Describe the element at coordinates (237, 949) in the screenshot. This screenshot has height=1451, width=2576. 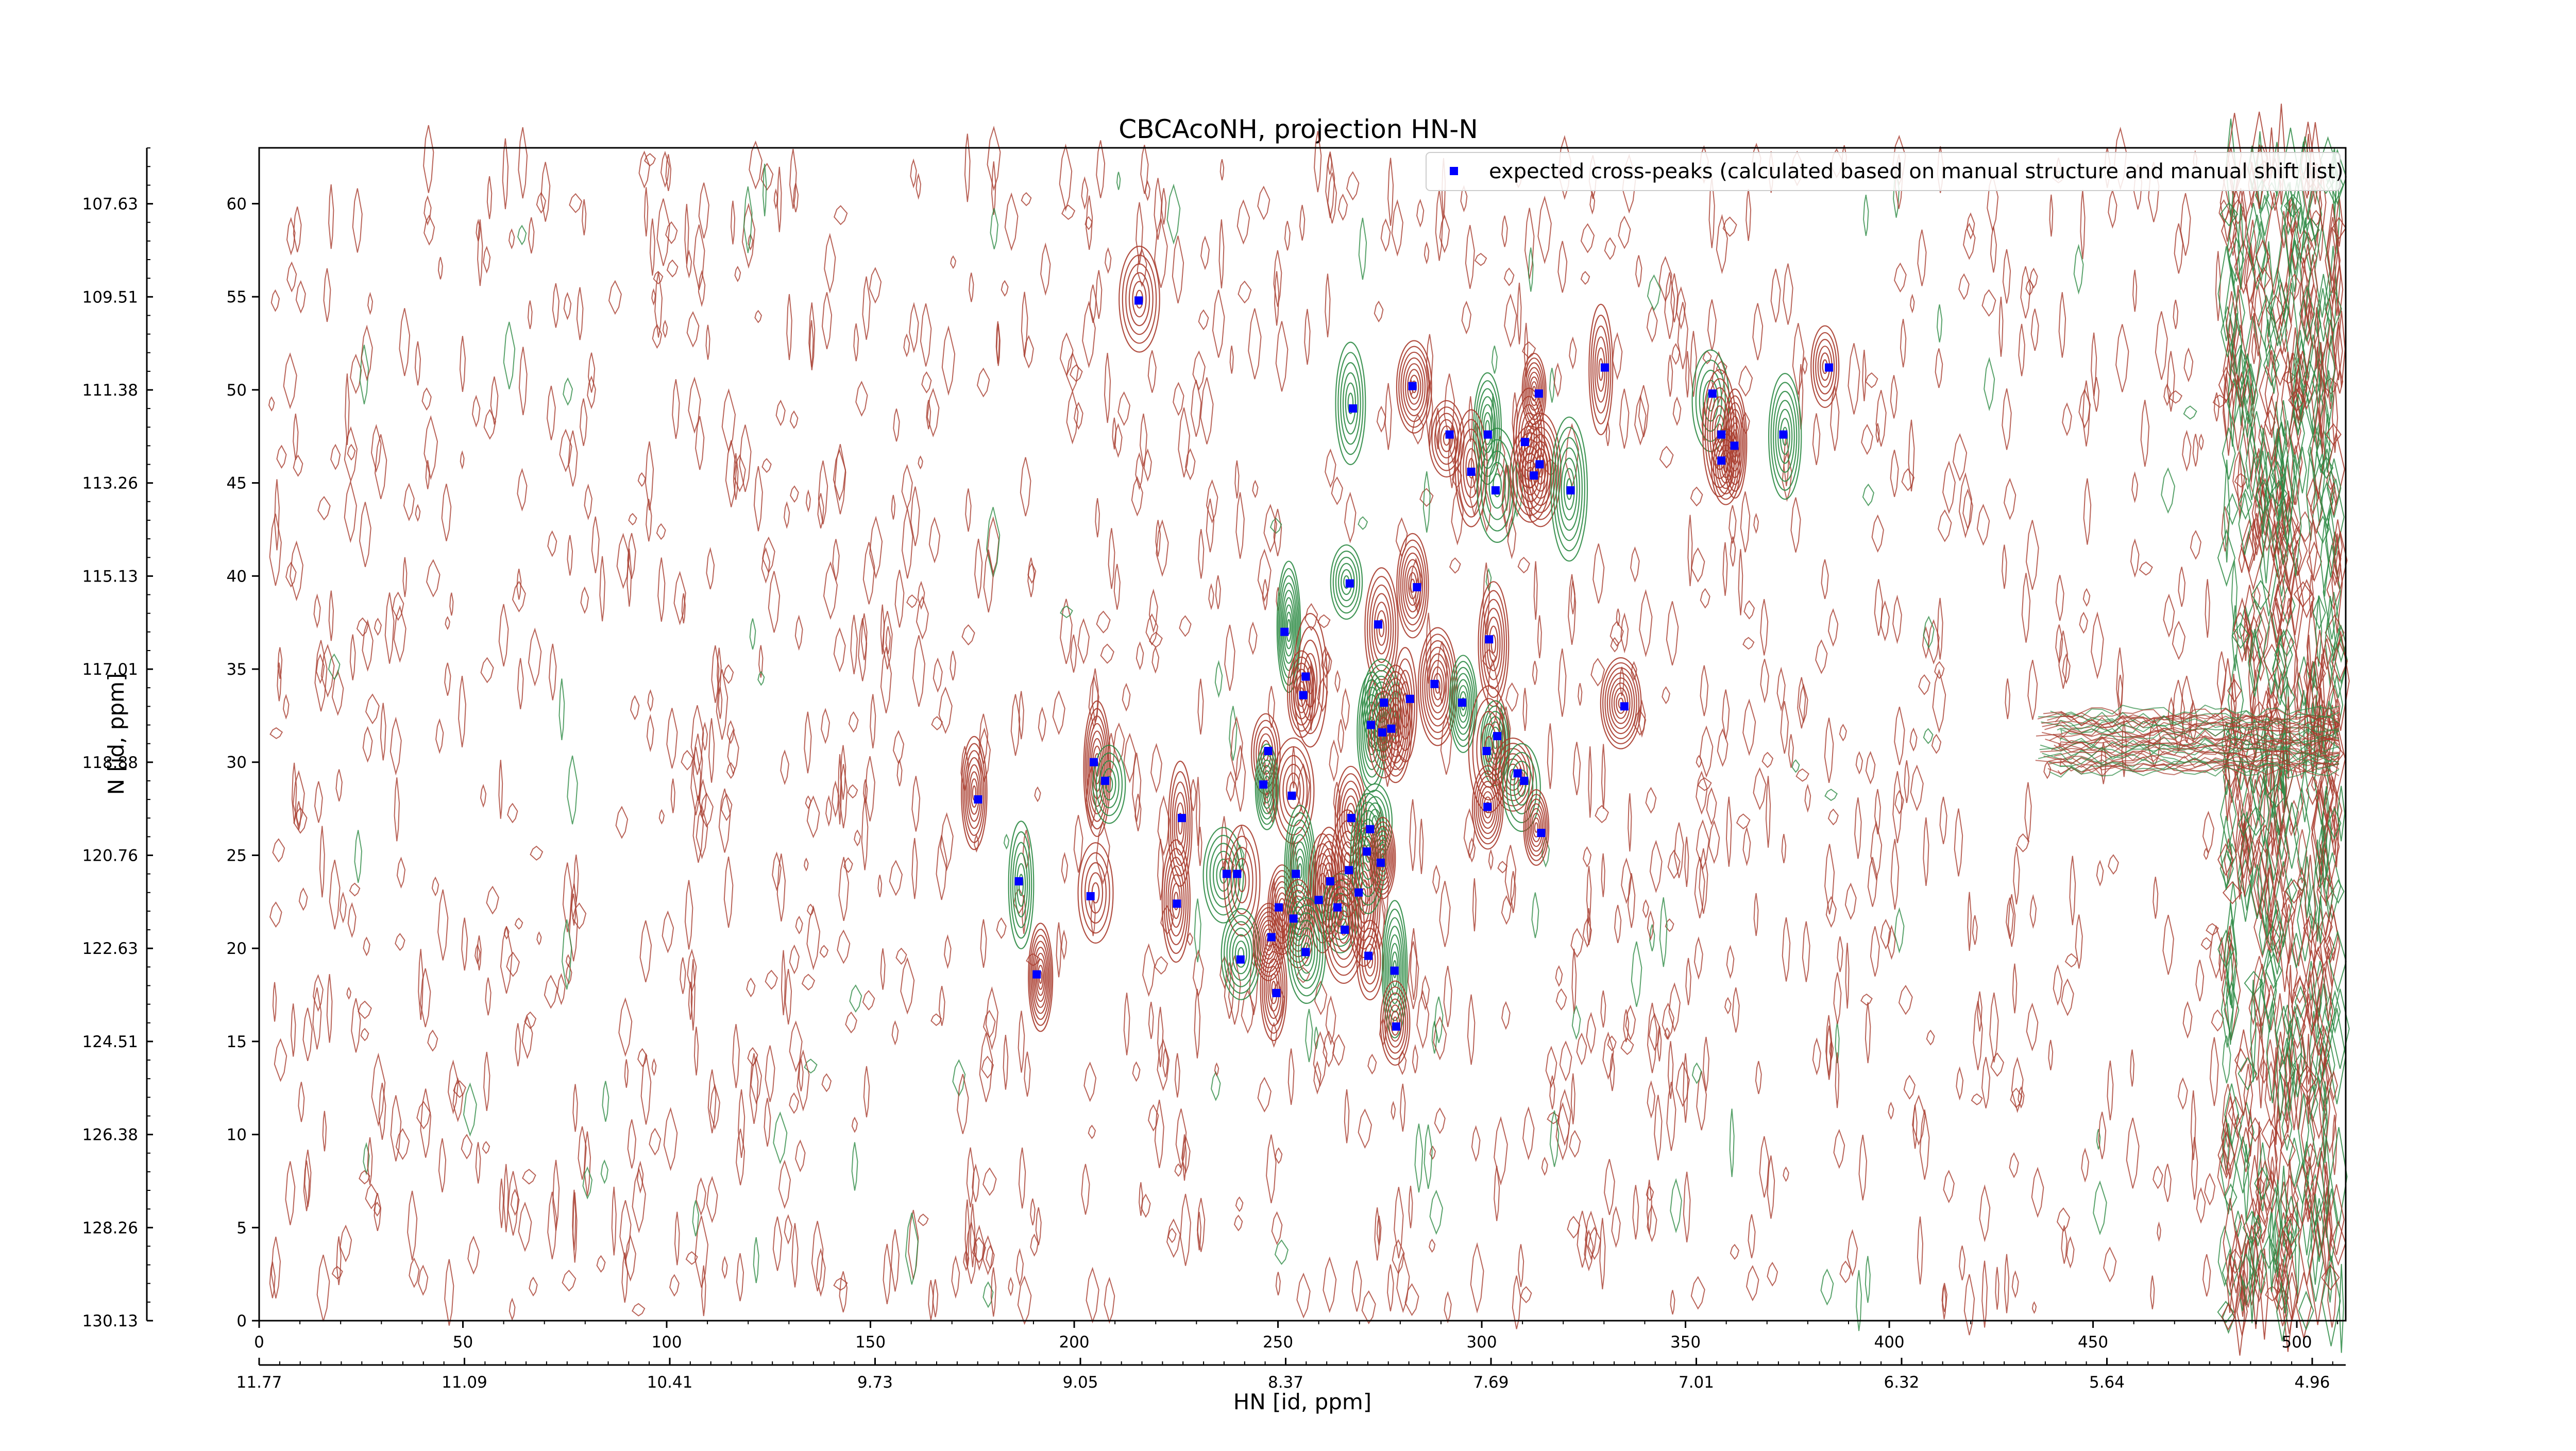
I see `y-tick-label: 20` at that location.